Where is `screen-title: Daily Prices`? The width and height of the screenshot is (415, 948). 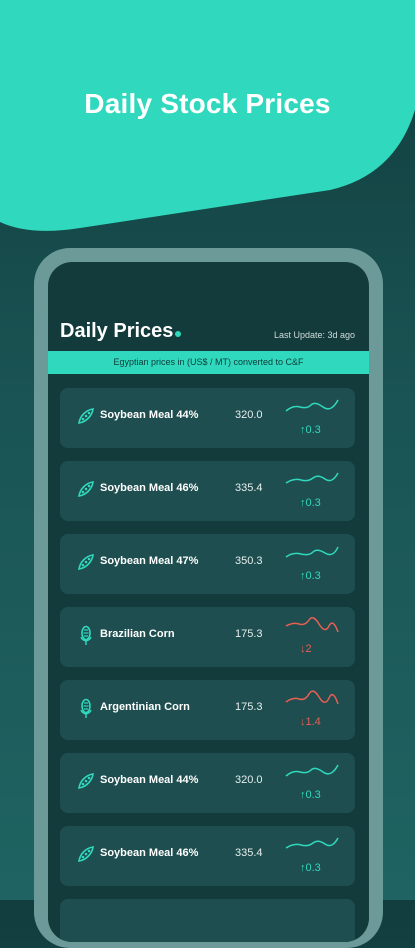
screen-title: Daily Prices is located at coordinates (121, 331).